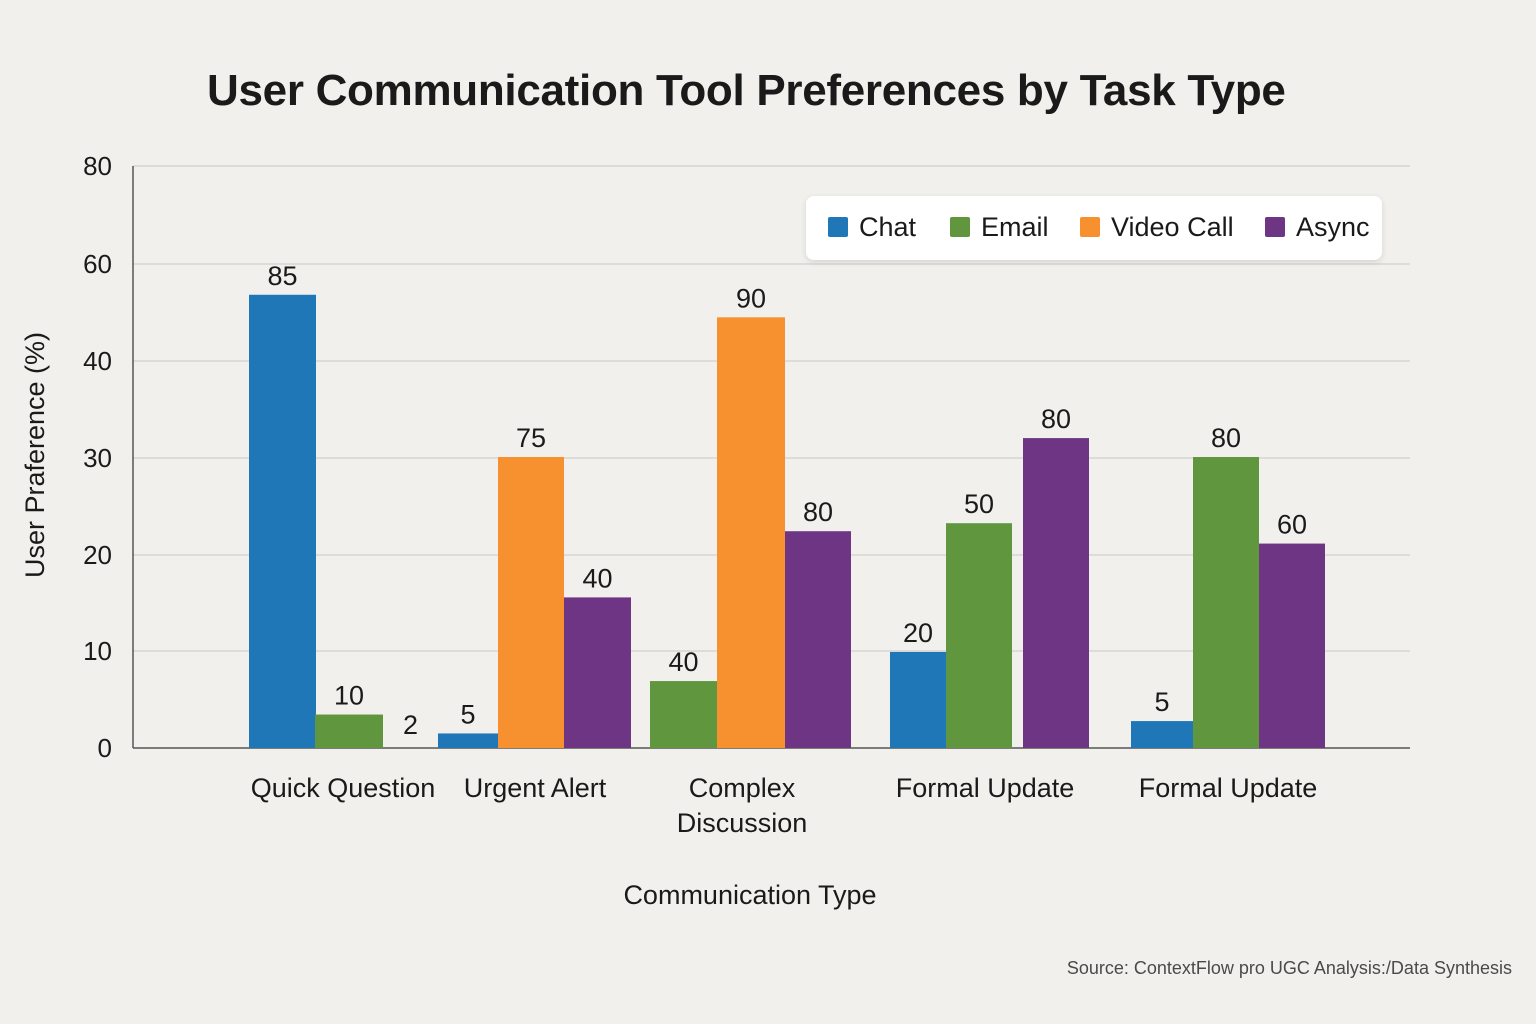  Describe the element at coordinates (1172, 227) in the screenshot. I see `legend-label-video-call: Video Call` at that location.